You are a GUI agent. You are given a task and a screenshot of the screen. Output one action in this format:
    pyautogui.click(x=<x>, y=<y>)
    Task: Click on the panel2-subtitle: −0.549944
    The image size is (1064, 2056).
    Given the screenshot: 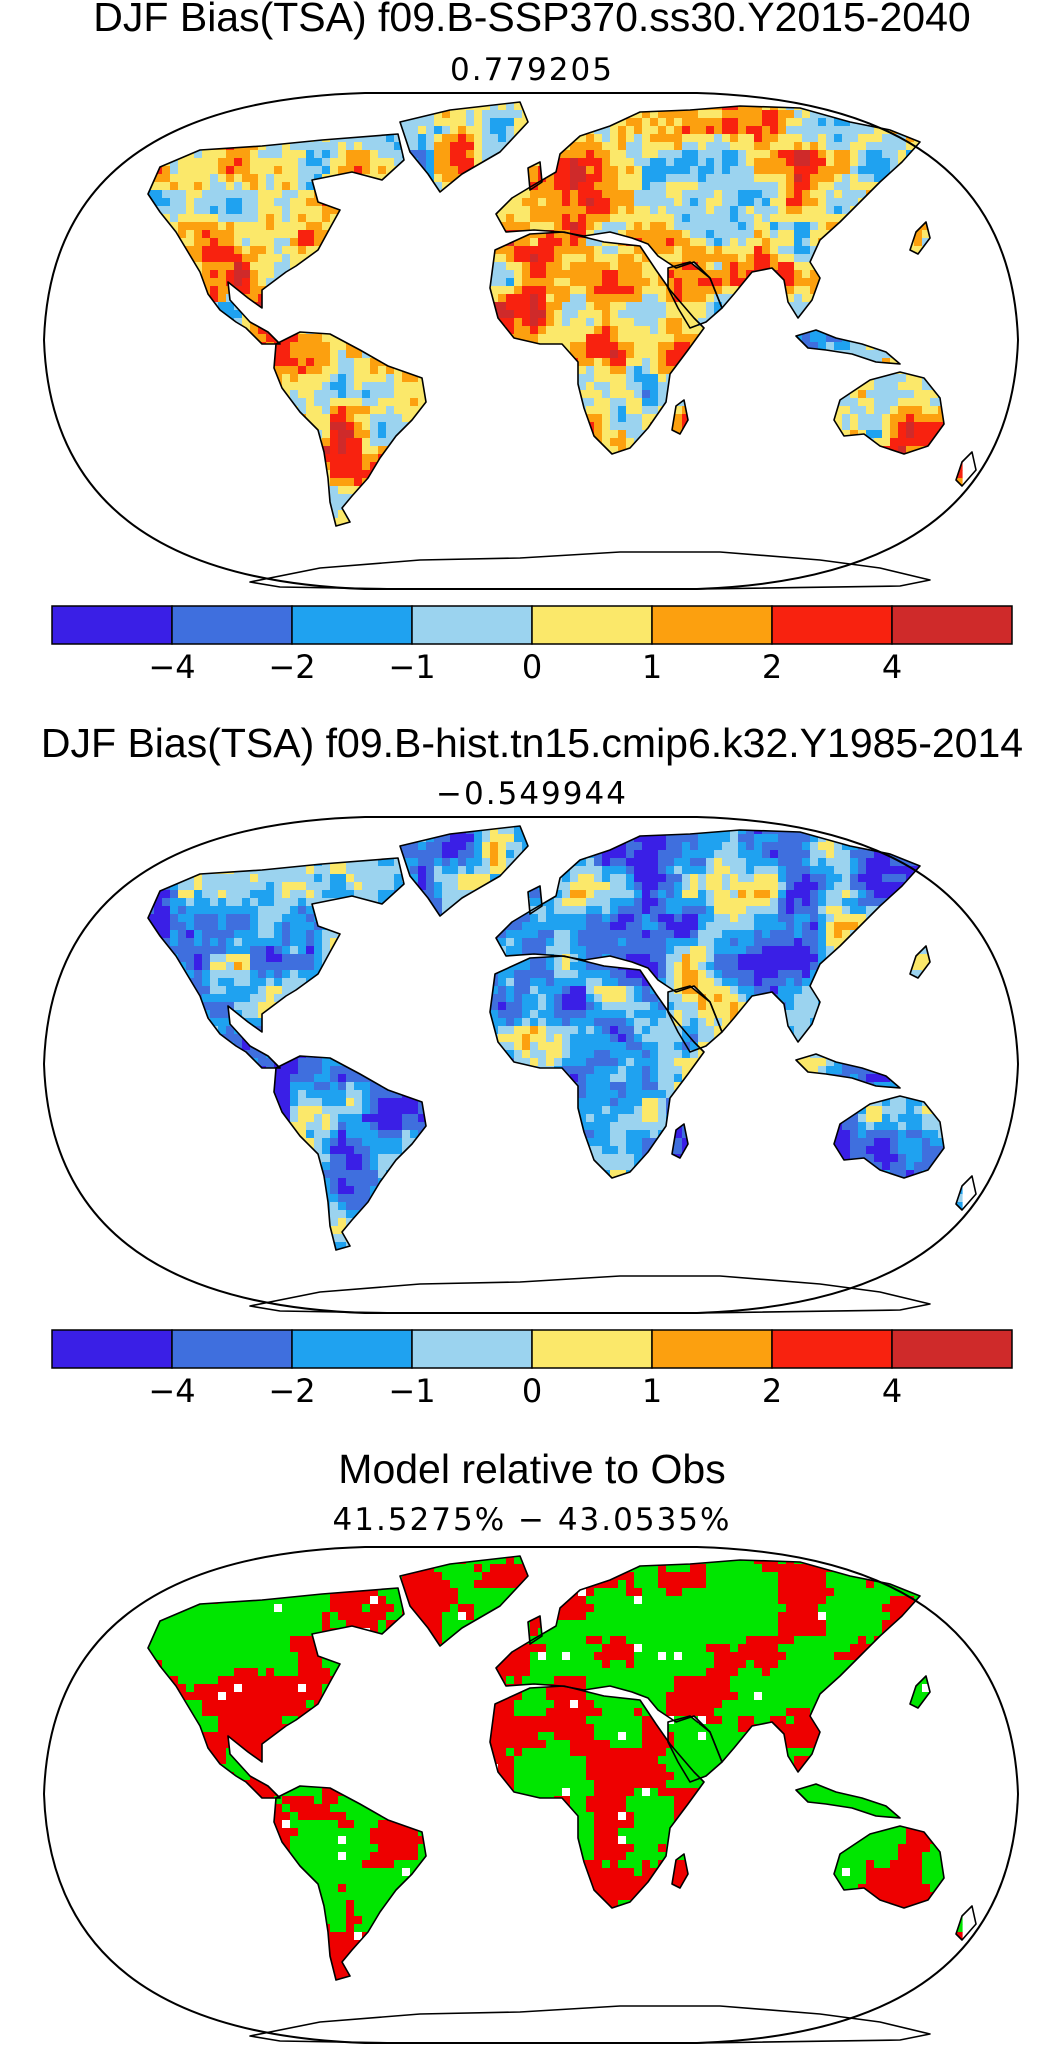 What is the action you would take?
    pyautogui.click(x=532, y=794)
    